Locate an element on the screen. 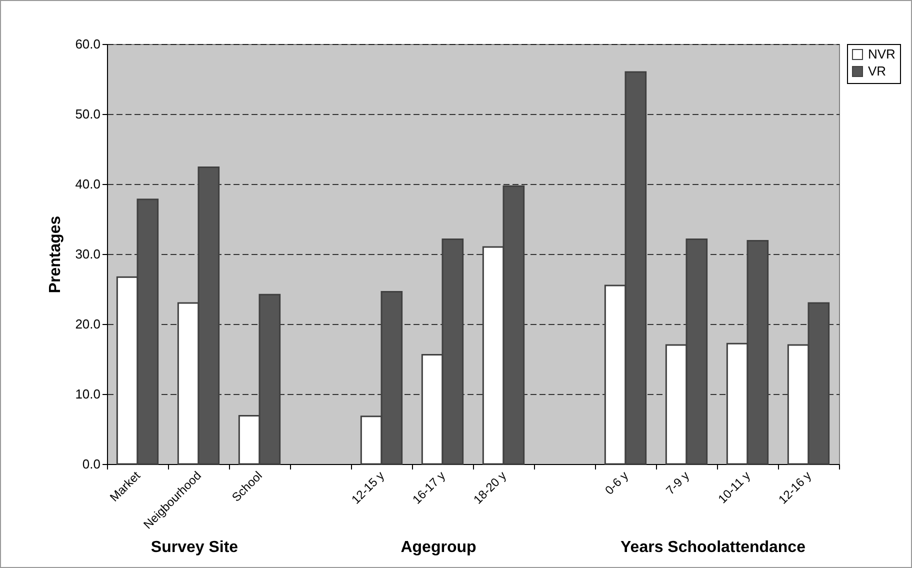 This screenshot has height=568, width=912. text: Years Schoolattendance is located at coordinates (713, 548).